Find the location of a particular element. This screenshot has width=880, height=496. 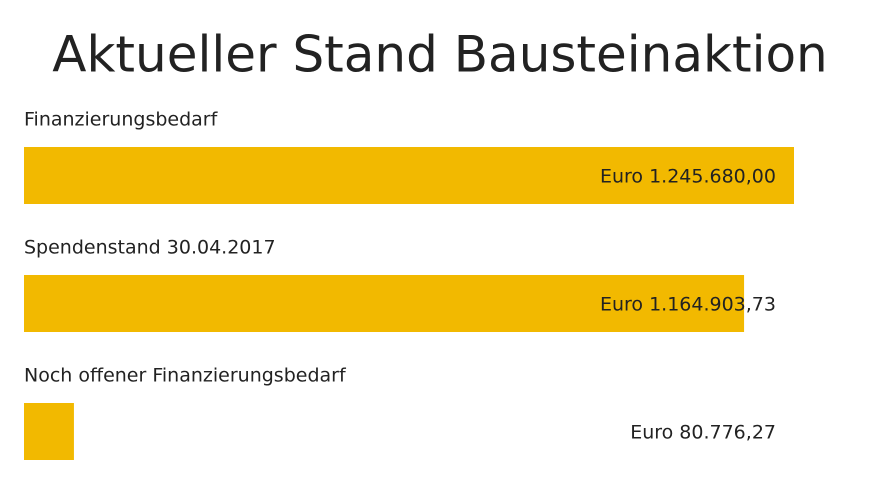

category-label: Spendenstand 30.04.2017 is located at coordinates (150, 248).